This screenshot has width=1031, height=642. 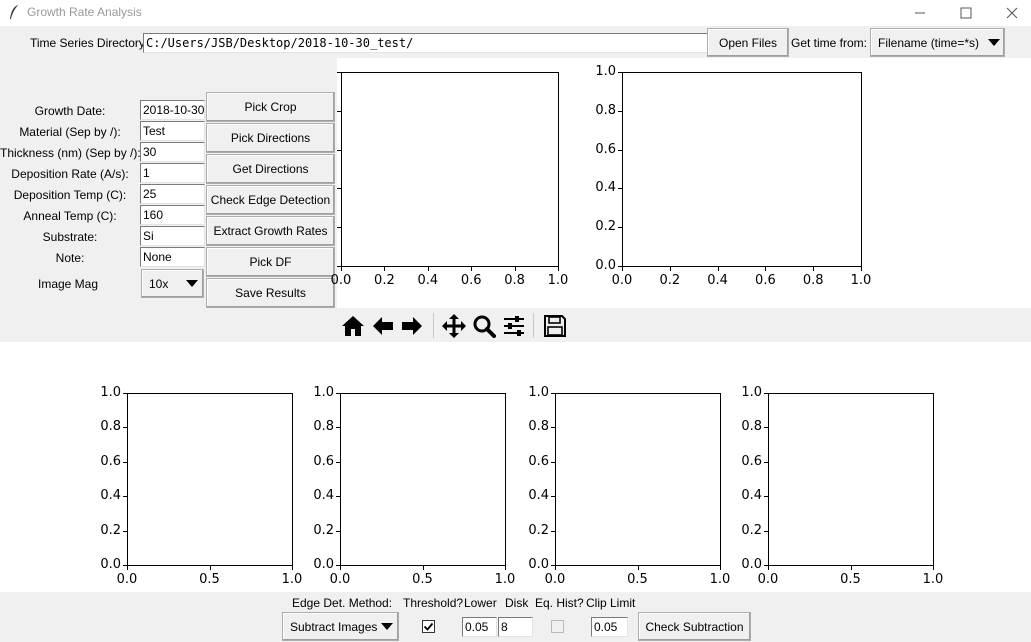 What do you see at coordinates (742, 169) in the screenshot?
I see `directions-plot` at bounding box center [742, 169].